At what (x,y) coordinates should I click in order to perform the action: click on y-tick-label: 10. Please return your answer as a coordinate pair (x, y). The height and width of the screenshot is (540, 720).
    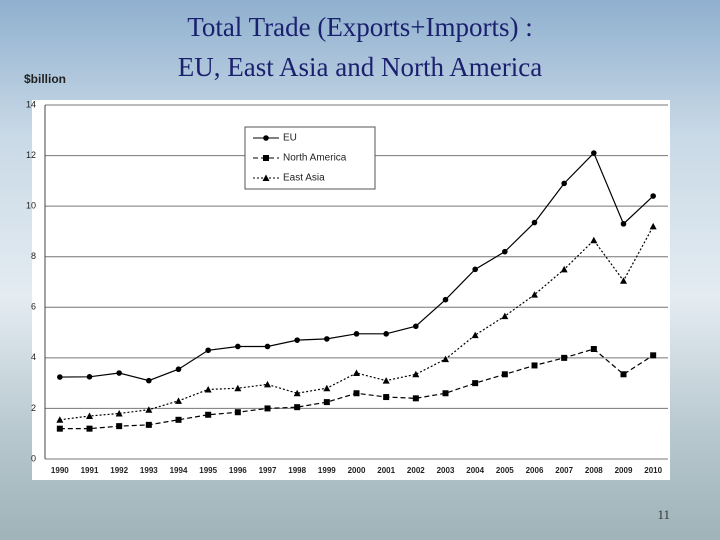
    Looking at the image, I should click on (31, 206).